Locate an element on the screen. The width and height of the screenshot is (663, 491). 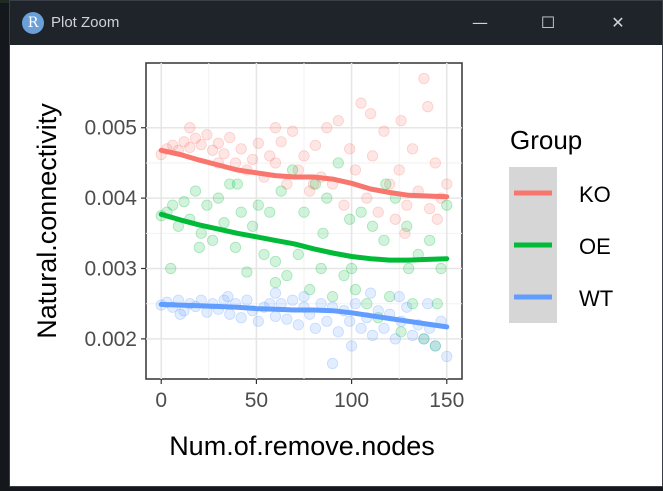
y-tick-label: 0.003 is located at coordinates (110, 269).